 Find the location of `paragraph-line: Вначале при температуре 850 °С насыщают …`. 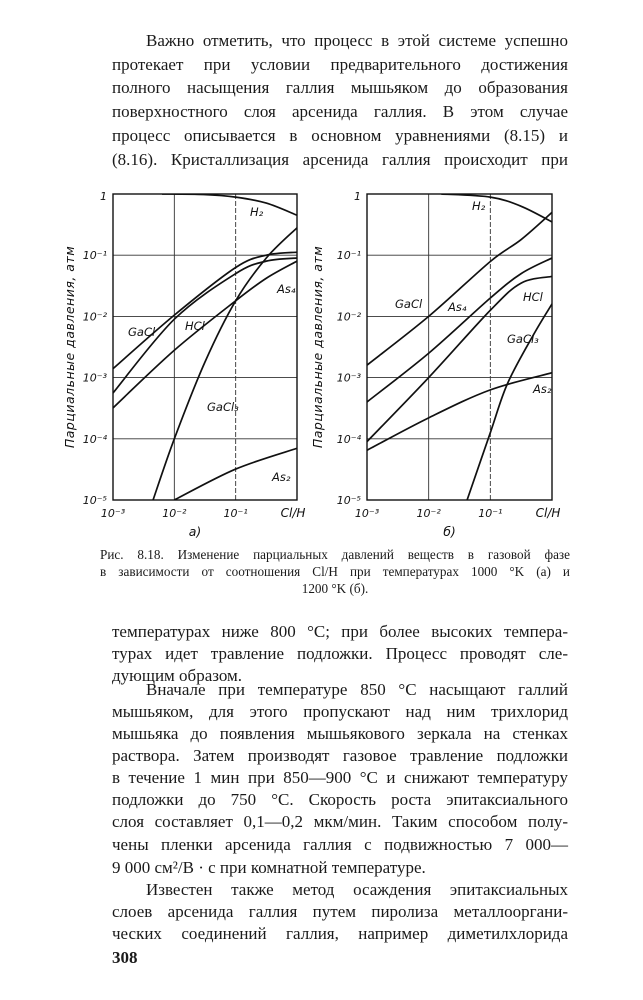

paragraph-line: Вначале при температуре 850 °С насыщают … is located at coordinates (357, 689).